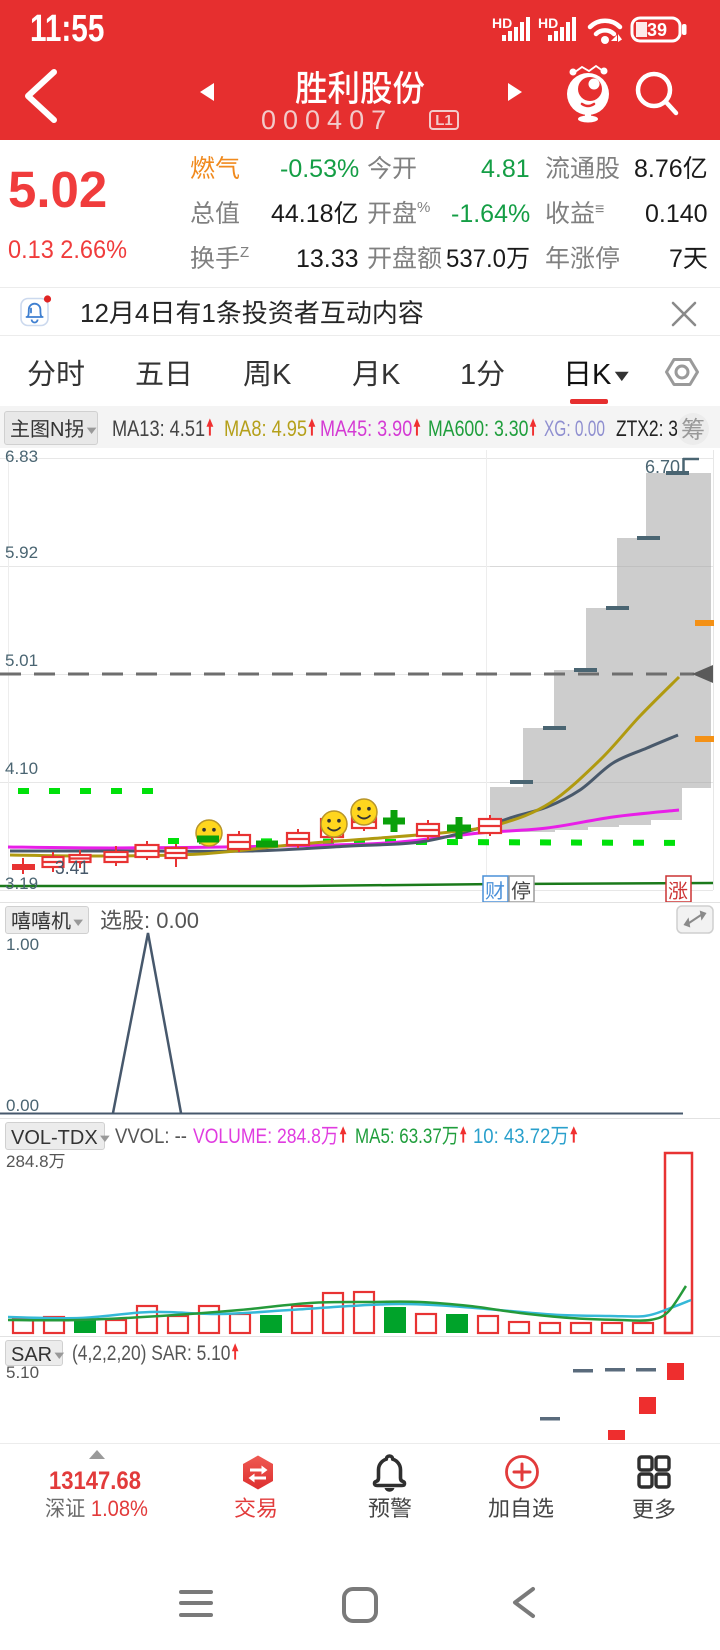 Image resolution: width=720 pixels, height=1650 pixels. What do you see at coordinates (94, 313) in the screenshot?
I see `svg-text: 12` at bounding box center [94, 313].